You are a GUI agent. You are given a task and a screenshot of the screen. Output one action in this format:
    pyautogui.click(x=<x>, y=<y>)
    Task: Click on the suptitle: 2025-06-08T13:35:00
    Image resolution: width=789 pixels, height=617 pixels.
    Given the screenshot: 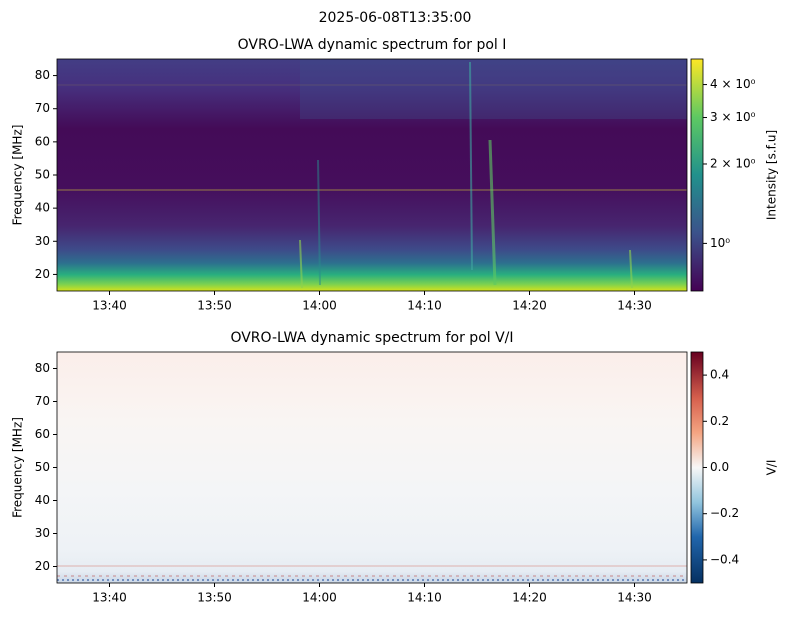 What is the action you would take?
    pyautogui.click(x=395, y=18)
    